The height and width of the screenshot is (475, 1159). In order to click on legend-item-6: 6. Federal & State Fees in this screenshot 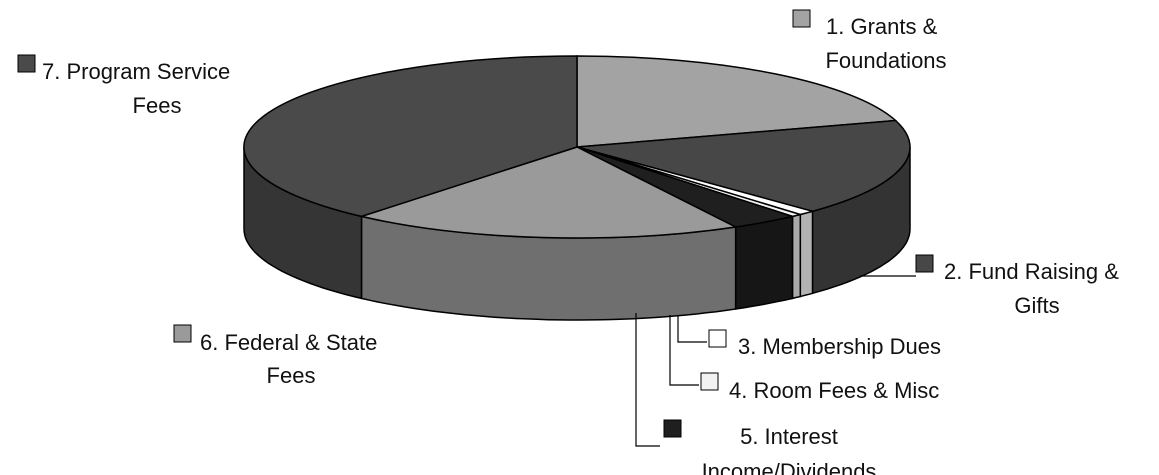, I will do `click(275, 356)`.